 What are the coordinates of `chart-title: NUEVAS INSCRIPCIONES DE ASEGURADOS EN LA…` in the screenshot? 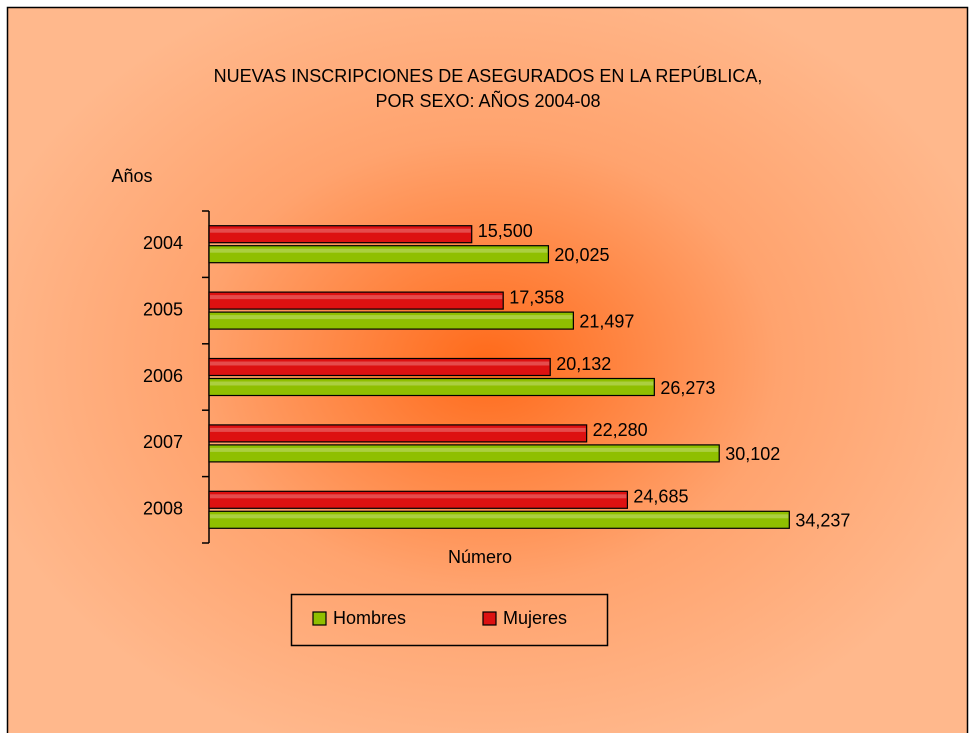 It's located at (488, 75).